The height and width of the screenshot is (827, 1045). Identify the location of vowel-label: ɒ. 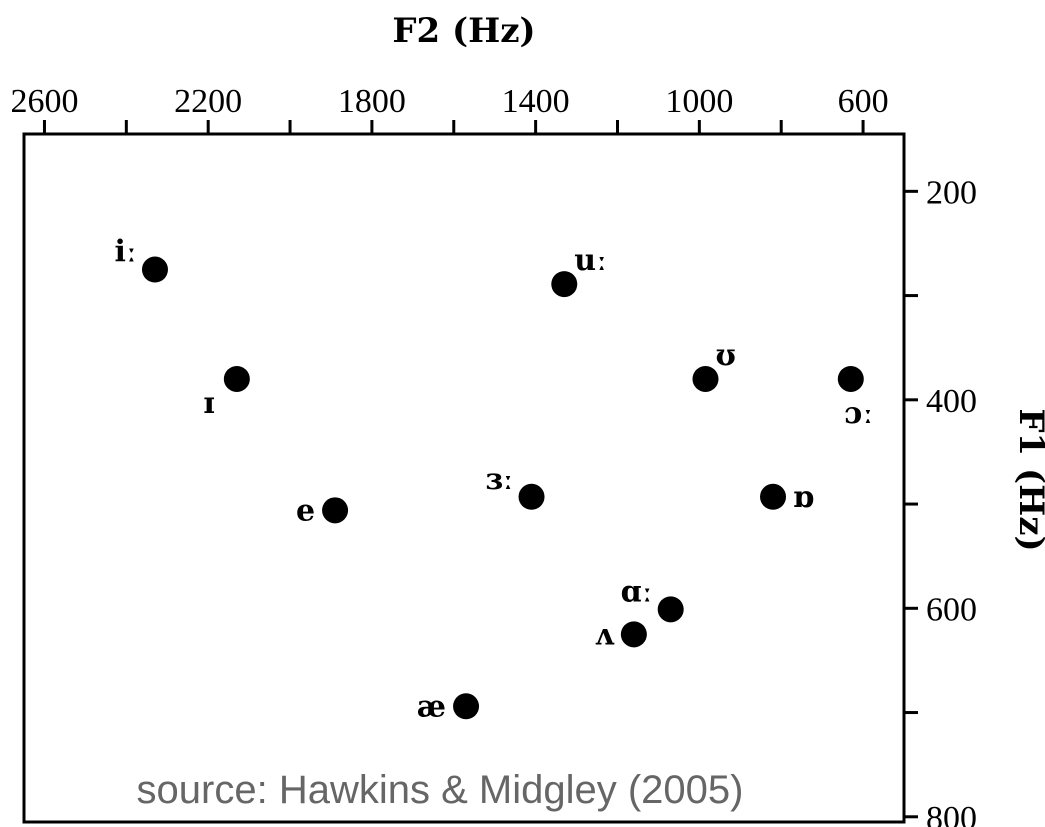
(803, 497).